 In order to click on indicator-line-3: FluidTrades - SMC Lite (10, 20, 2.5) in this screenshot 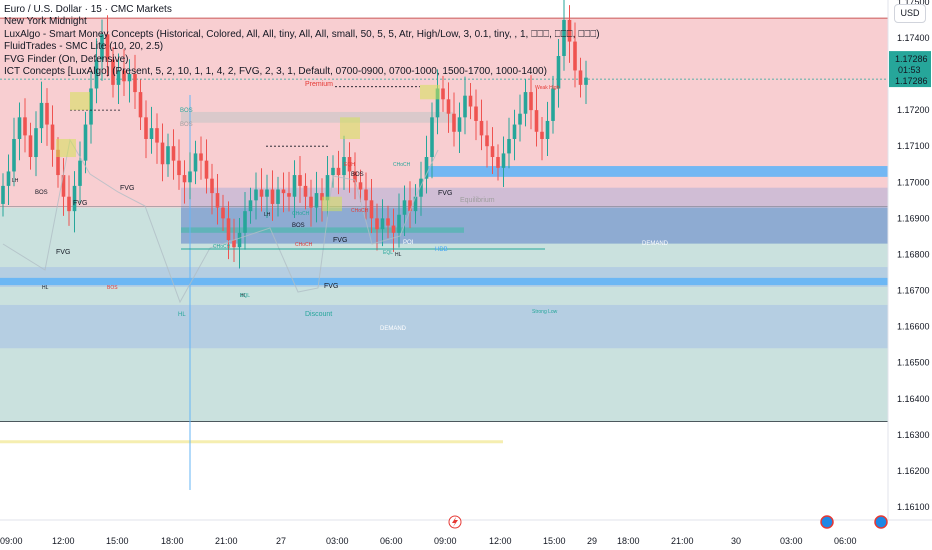, I will do `click(84, 47)`.